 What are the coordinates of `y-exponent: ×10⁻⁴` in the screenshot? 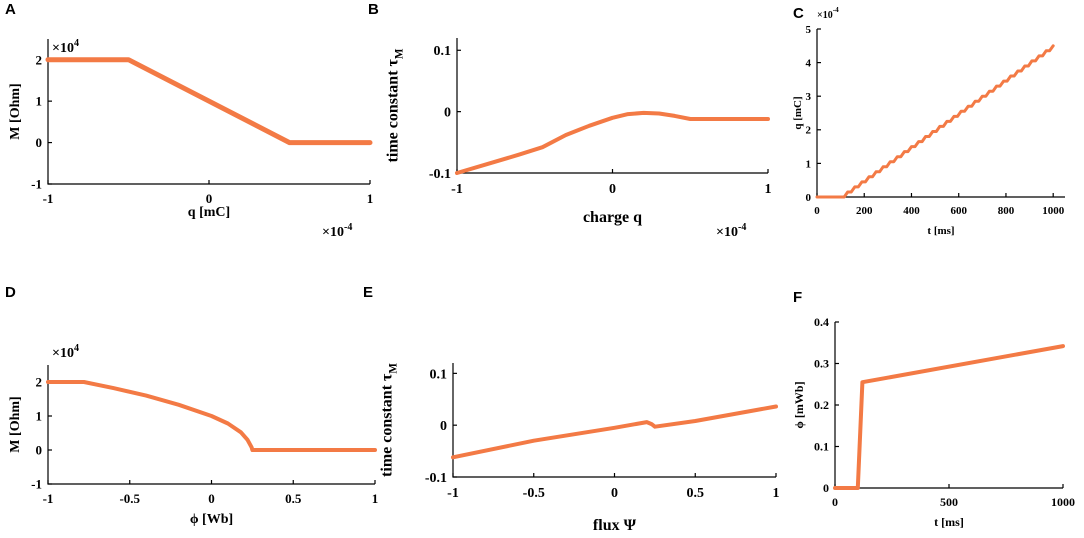 It's located at (828, 13).